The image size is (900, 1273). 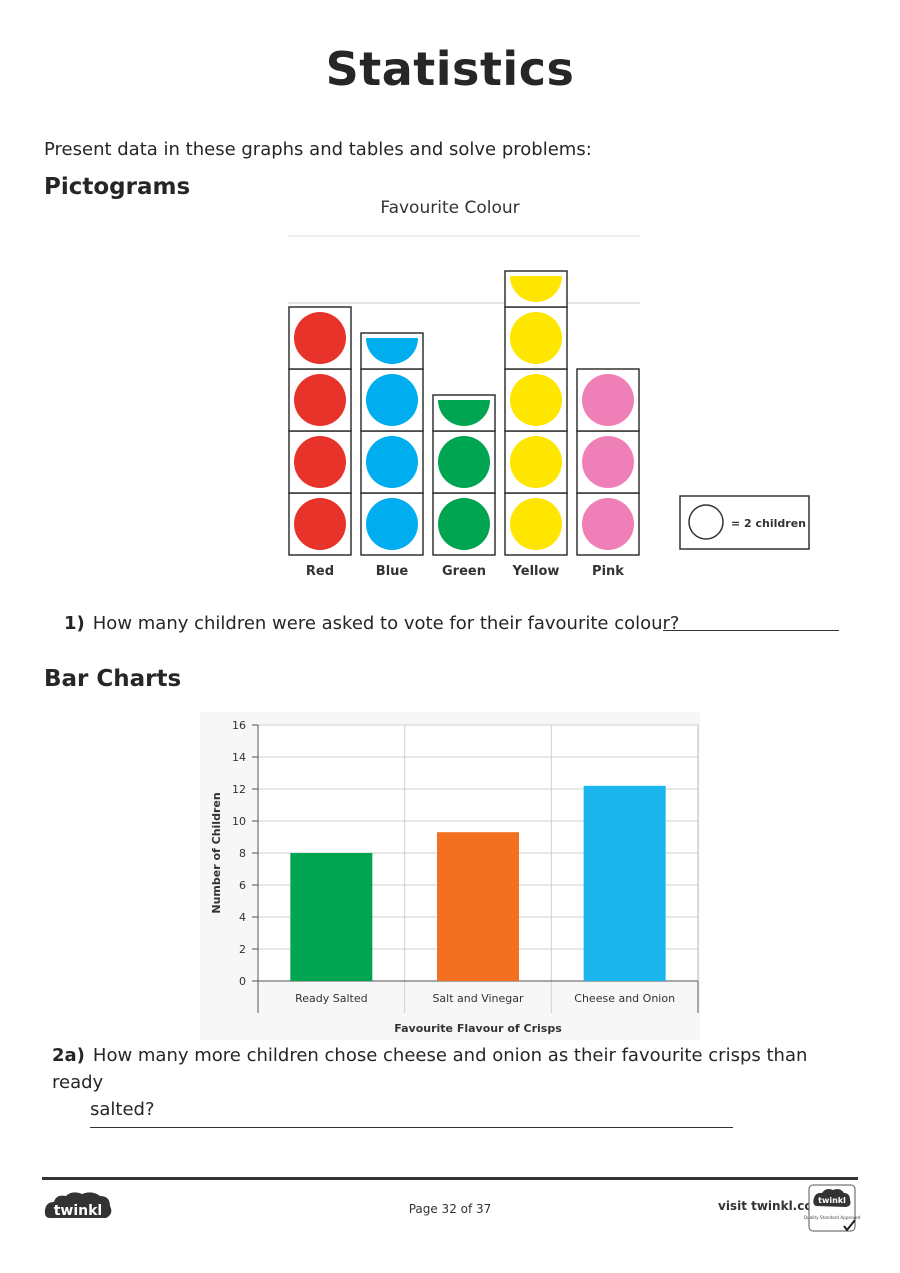 What do you see at coordinates (331, 998) in the screenshot?
I see `x-tick-label: Ready Salted` at bounding box center [331, 998].